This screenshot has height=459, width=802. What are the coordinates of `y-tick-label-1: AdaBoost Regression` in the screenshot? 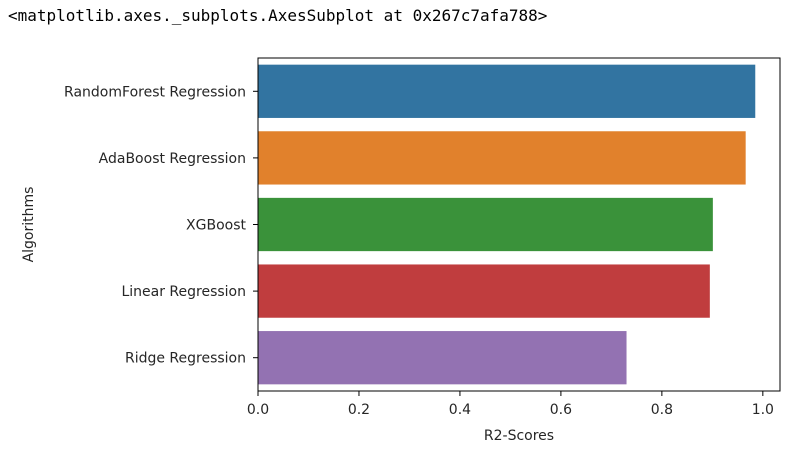 It's located at (172, 159).